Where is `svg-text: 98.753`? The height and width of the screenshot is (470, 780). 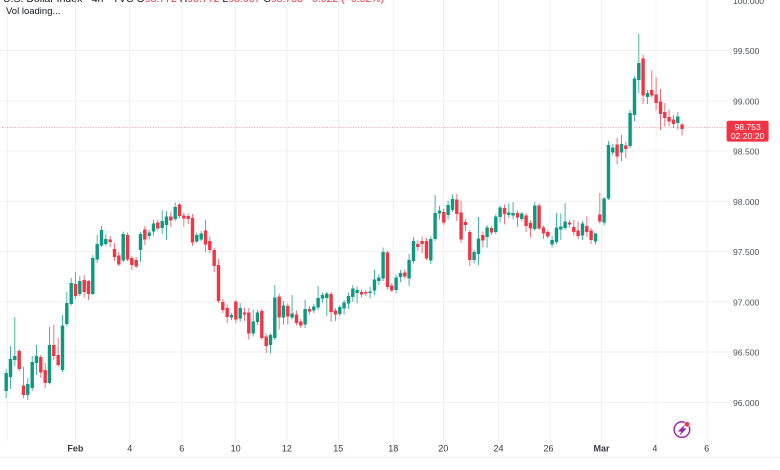 svg-text: 98.753 is located at coordinates (747, 127).